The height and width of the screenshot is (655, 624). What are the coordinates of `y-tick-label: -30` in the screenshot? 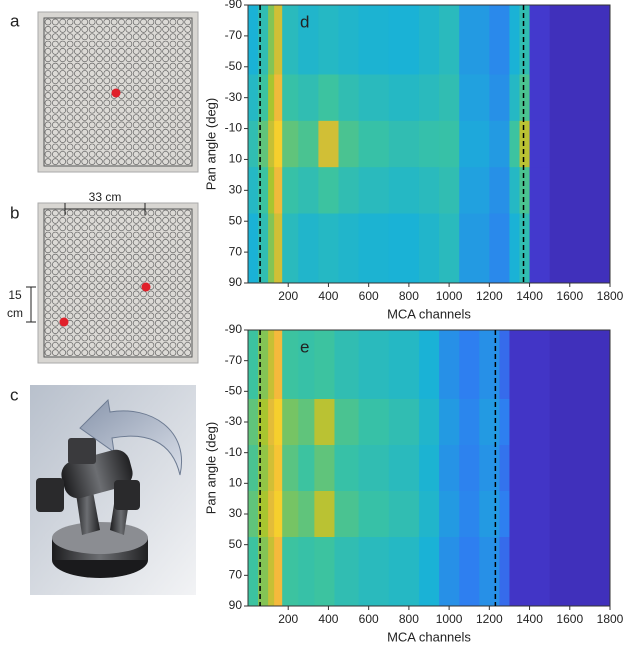 It's located at (234, 97).